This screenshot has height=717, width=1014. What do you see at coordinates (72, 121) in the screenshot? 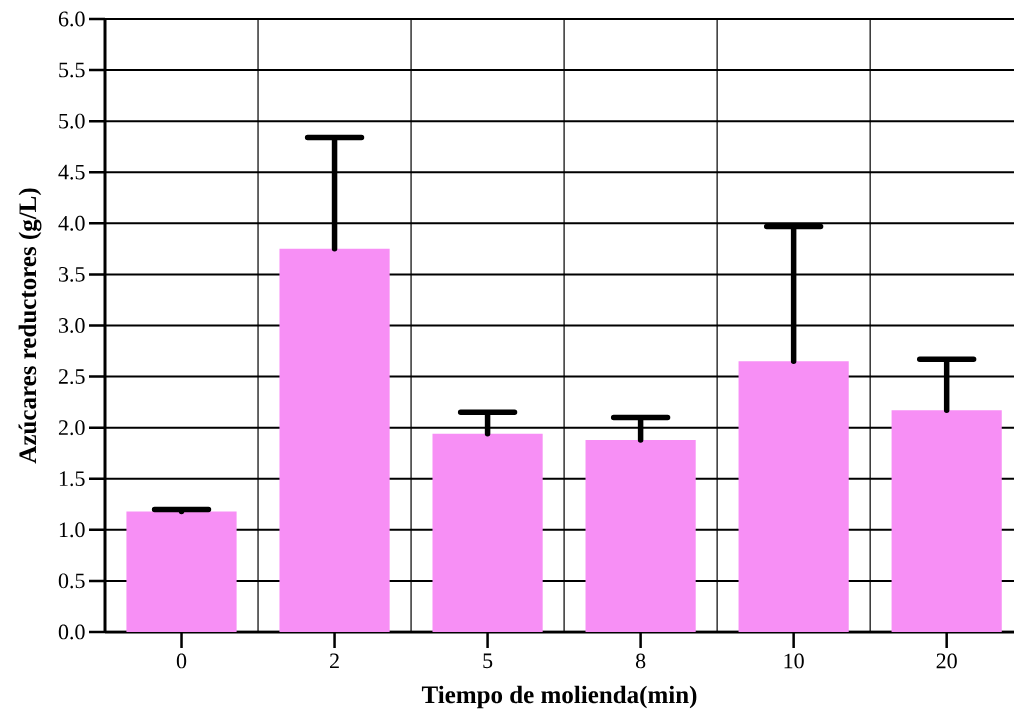
I see `y-tick-label: 5.0` at bounding box center [72, 121].